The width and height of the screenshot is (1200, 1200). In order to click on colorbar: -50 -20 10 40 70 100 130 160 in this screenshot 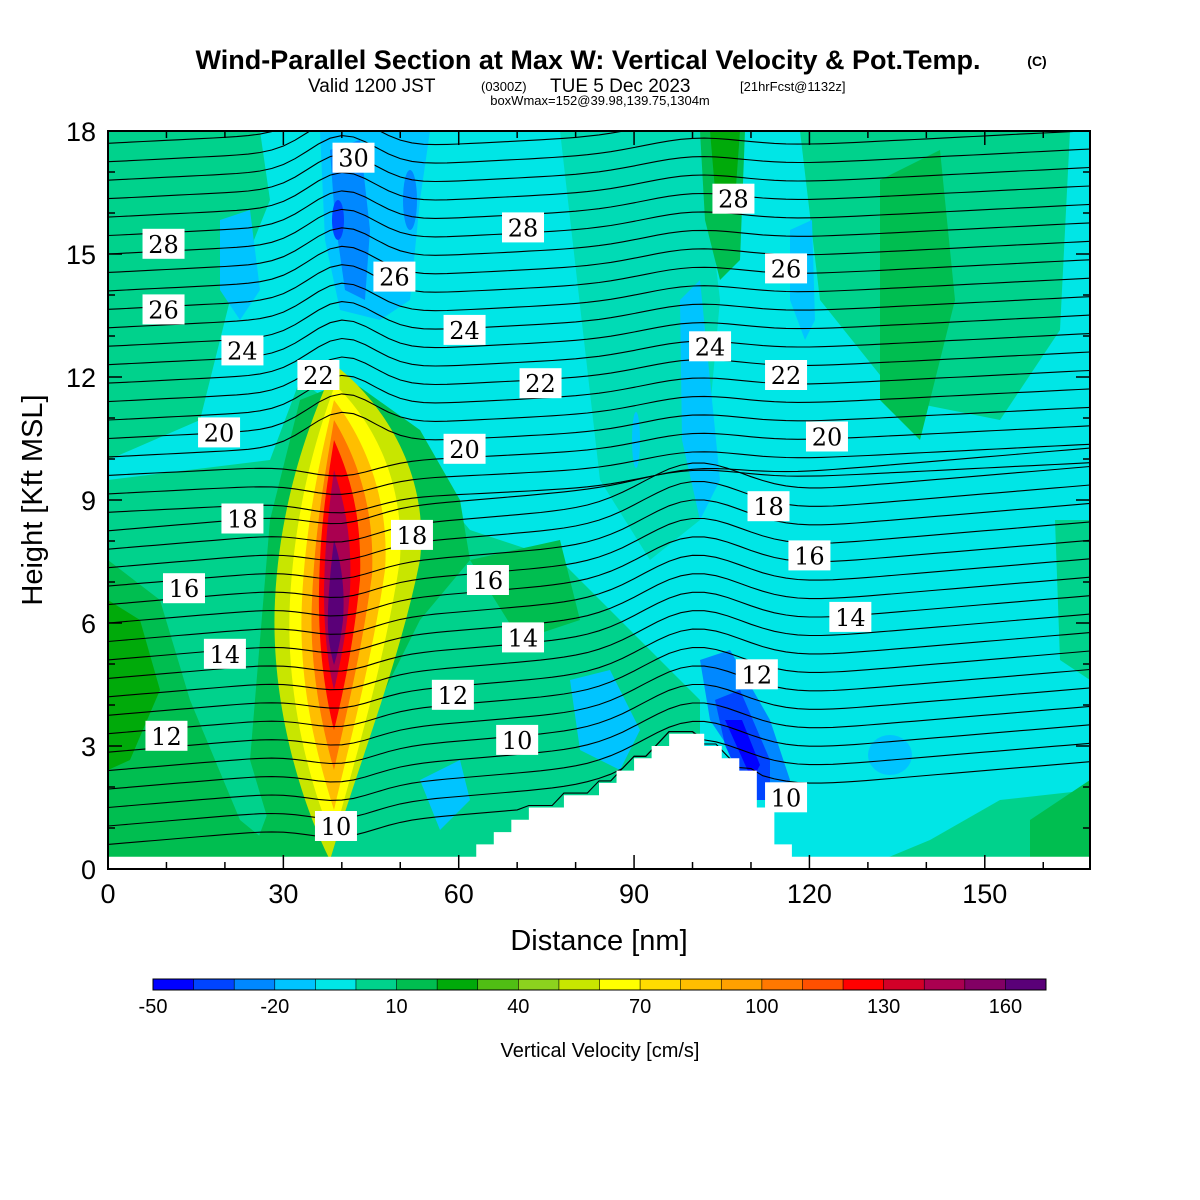, I will do `click(593, 998)`.